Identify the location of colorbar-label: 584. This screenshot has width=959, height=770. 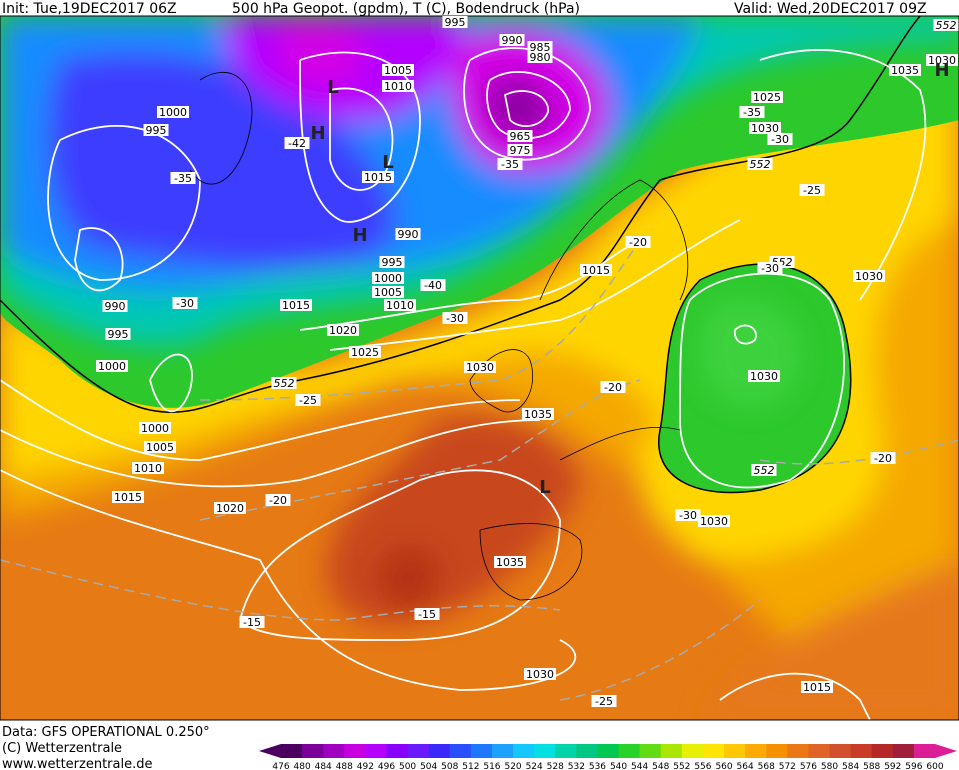
(850, 766).